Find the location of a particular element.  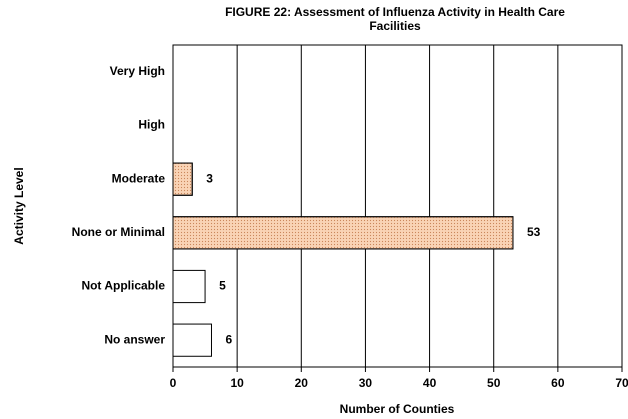

value-label: 53 is located at coordinates (534, 232).